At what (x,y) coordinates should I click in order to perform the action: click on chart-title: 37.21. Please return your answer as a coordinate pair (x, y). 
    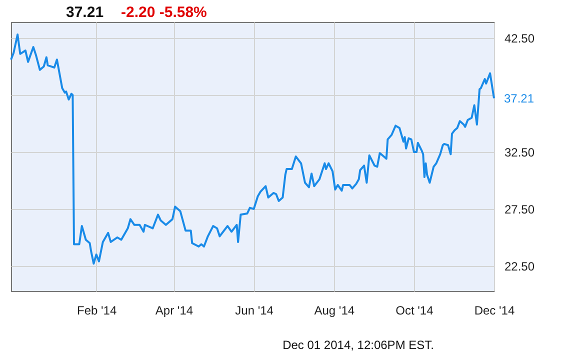
    Looking at the image, I should click on (85, 12).